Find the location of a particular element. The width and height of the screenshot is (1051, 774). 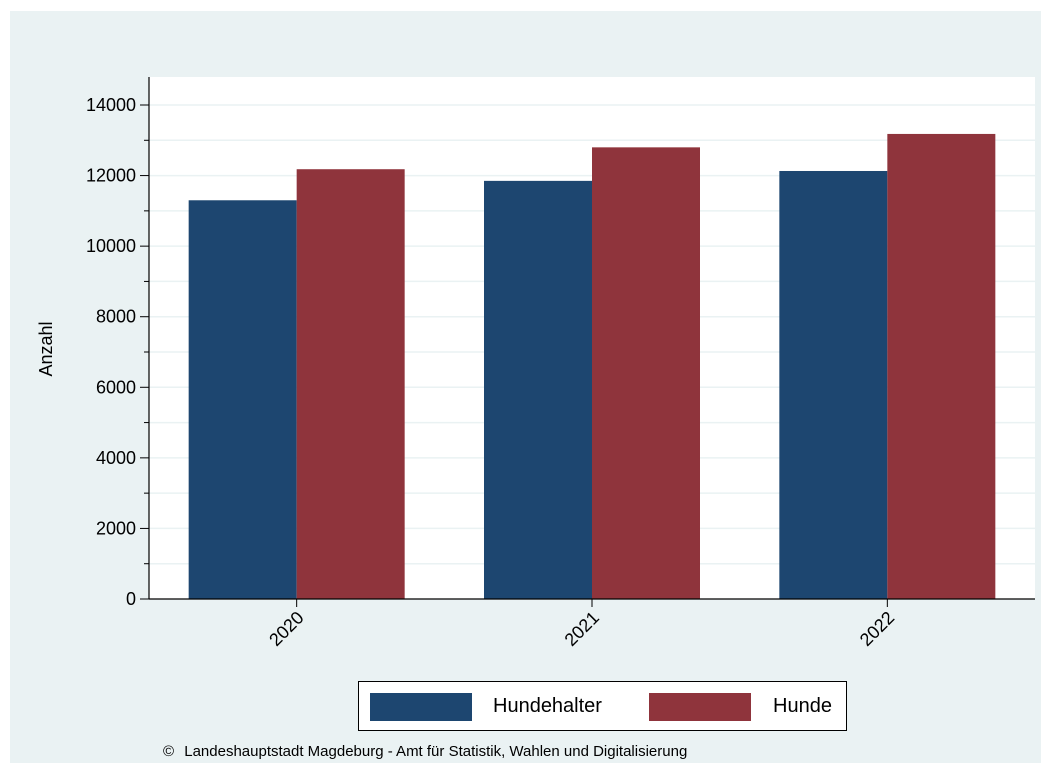

y-tick-label: 8000 is located at coordinates (116, 317).